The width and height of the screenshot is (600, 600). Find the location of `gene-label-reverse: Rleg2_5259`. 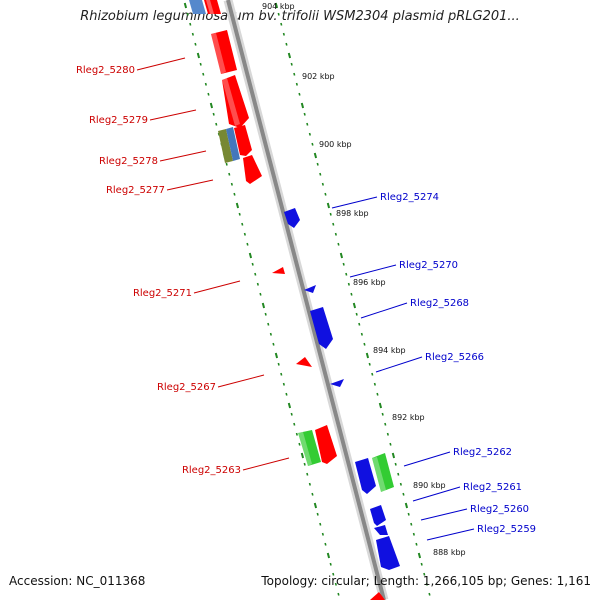

gene-label-reverse: Rleg2_5259 is located at coordinates (506, 529).